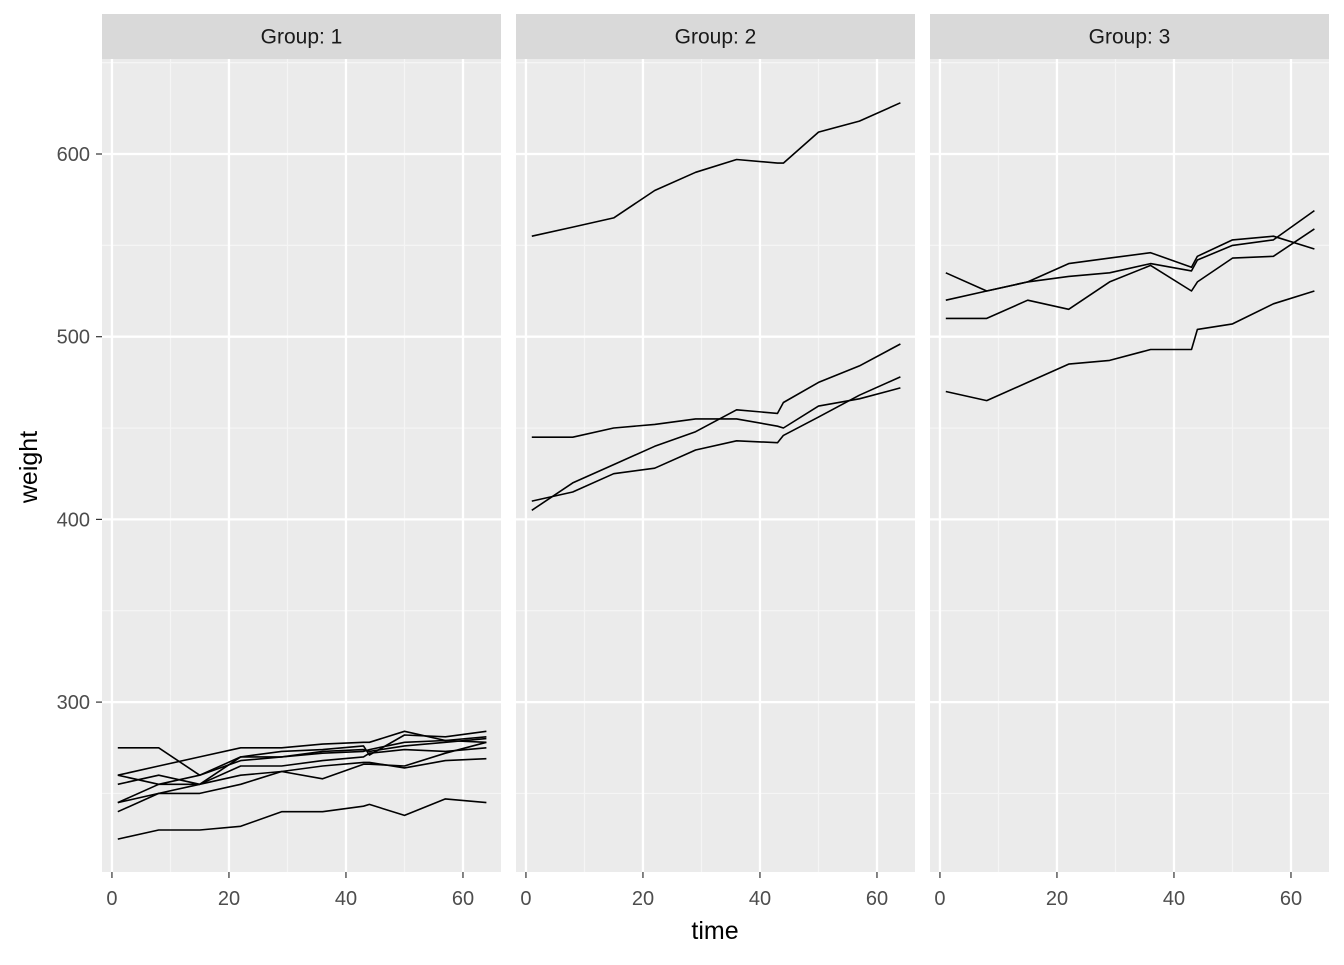 This screenshot has width=1344, height=965. What do you see at coordinates (73, 338) in the screenshot?
I see `y-tick-label: 500` at bounding box center [73, 338].